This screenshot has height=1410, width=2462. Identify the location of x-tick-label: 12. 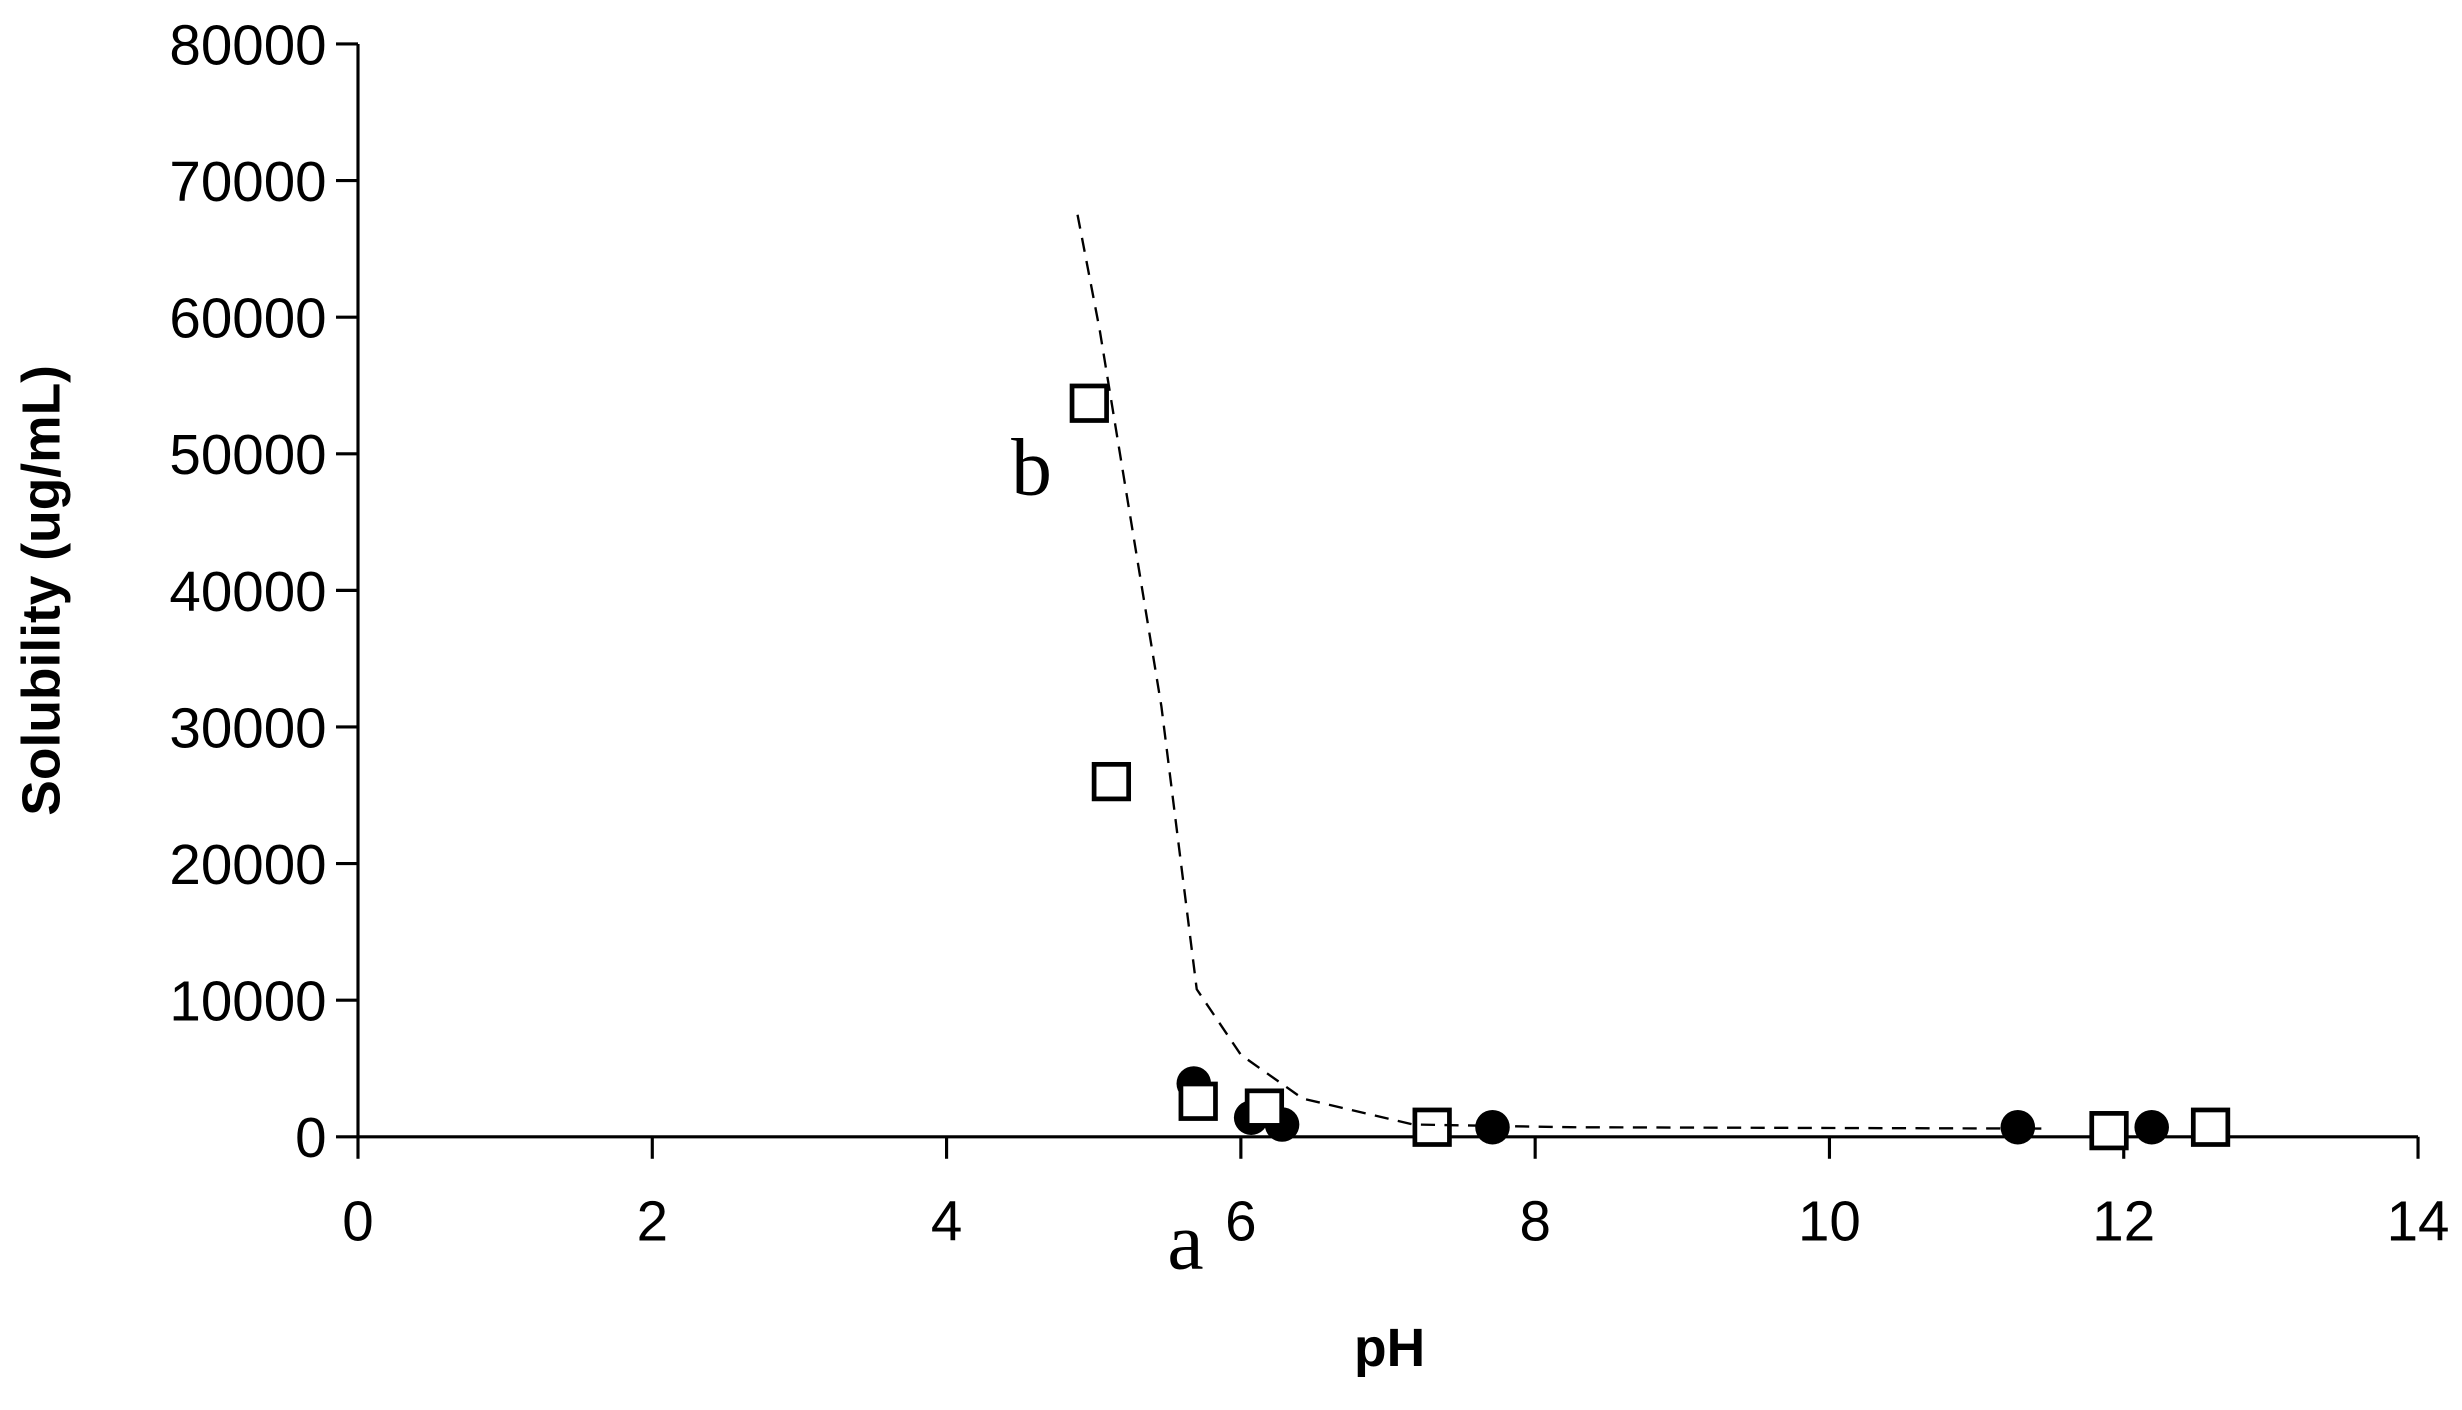
(2123, 1220).